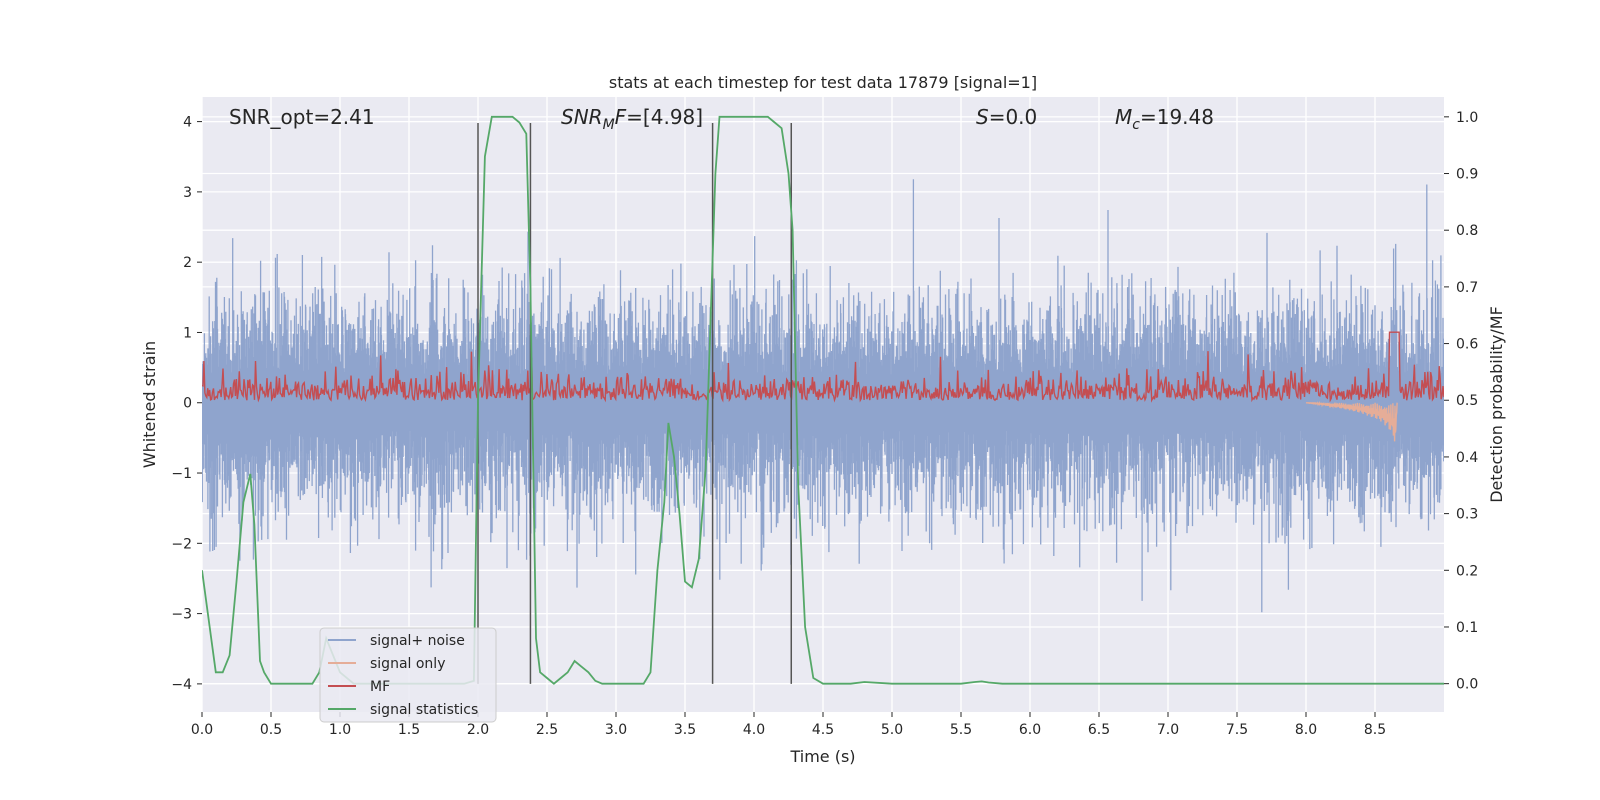 The height and width of the screenshot is (800, 1600). Describe the element at coordinates (409, 730) in the screenshot. I see `x-tick-label: 1.5` at that location.